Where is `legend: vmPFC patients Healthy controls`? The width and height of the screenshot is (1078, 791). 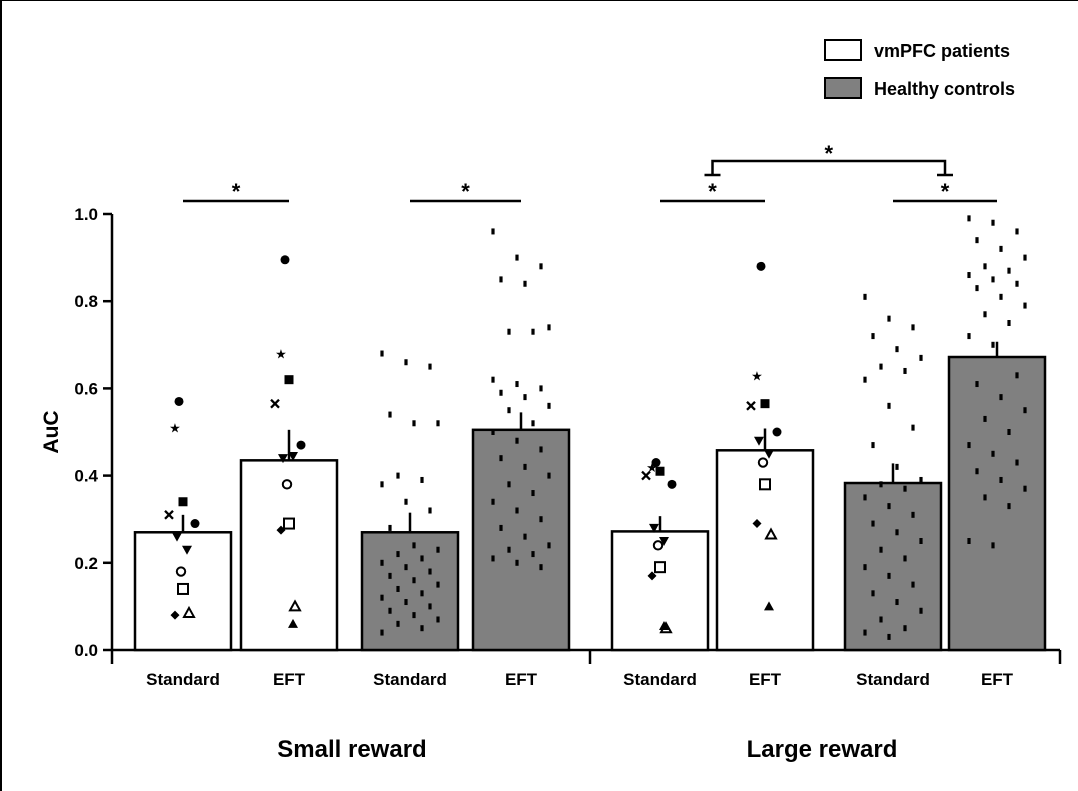
legend: vmPFC patients Healthy controls is located at coordinates (919, 69).